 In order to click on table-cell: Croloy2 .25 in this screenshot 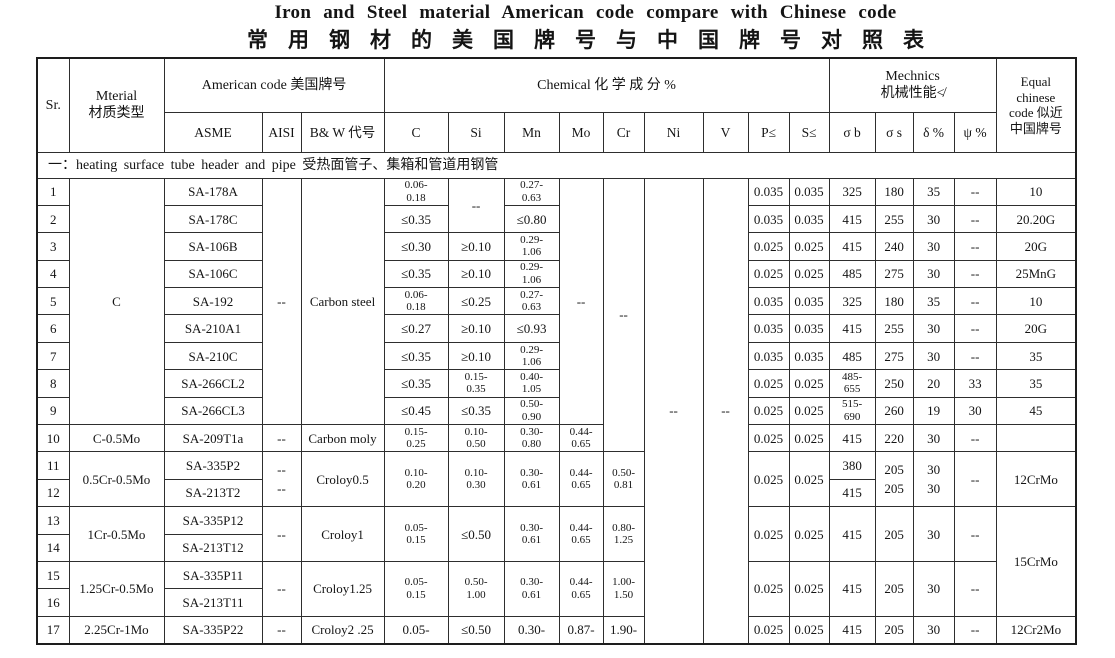, I will do `click(342, 630)`.